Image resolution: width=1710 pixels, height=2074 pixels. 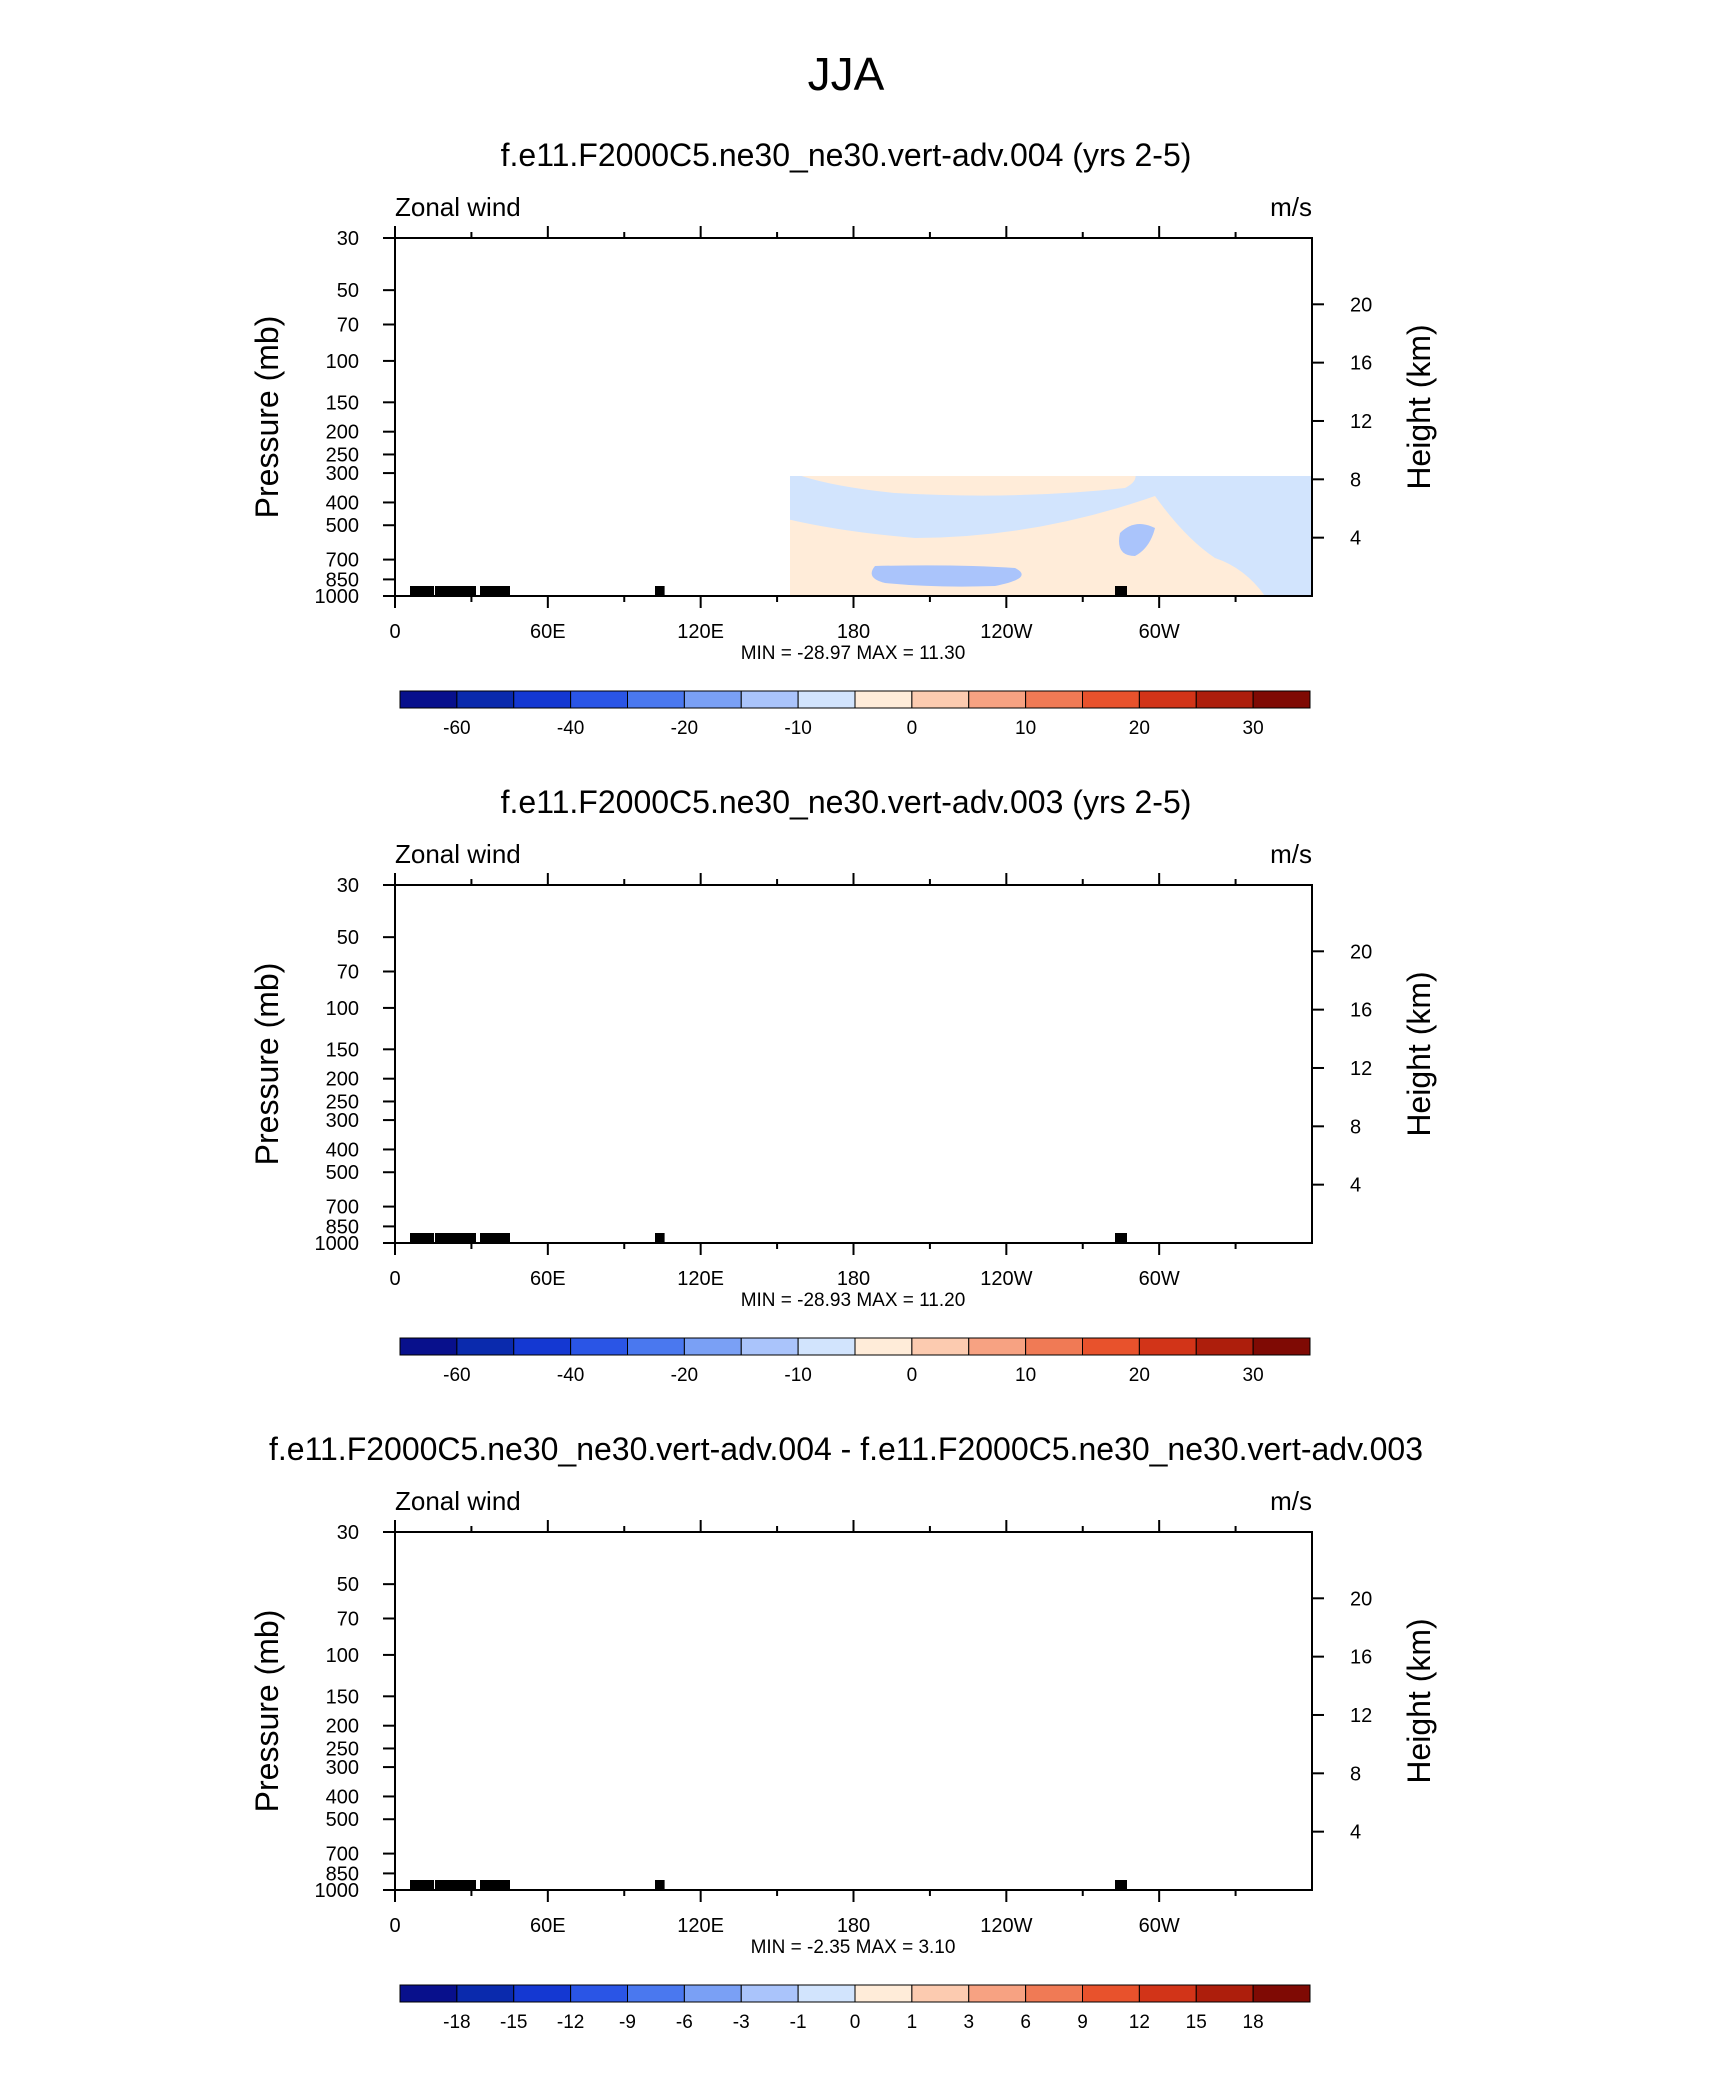 What do you see at coordinates (853, 1711) in the screenshot?
I see `plot-frame` at bounding box center [853, 1711].